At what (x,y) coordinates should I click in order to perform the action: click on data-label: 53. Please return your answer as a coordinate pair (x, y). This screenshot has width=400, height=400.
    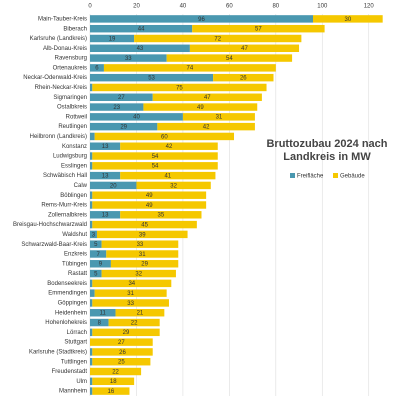
    Looking at the image, I should click on (151, 79).